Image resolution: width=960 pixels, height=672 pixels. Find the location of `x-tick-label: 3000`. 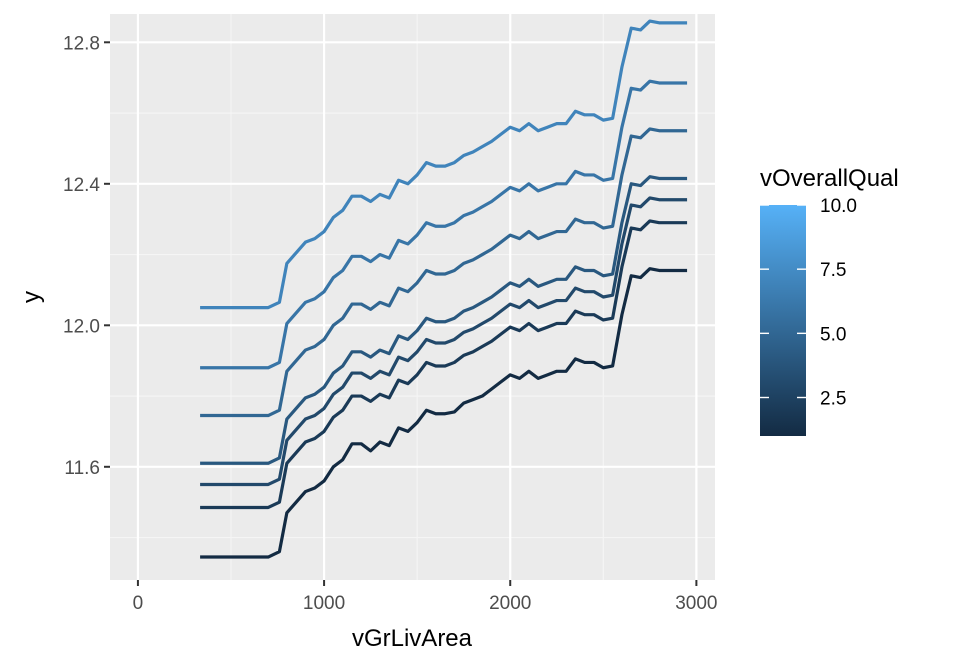

x-tick-label: 3000 is located at coordinates (696, 603).